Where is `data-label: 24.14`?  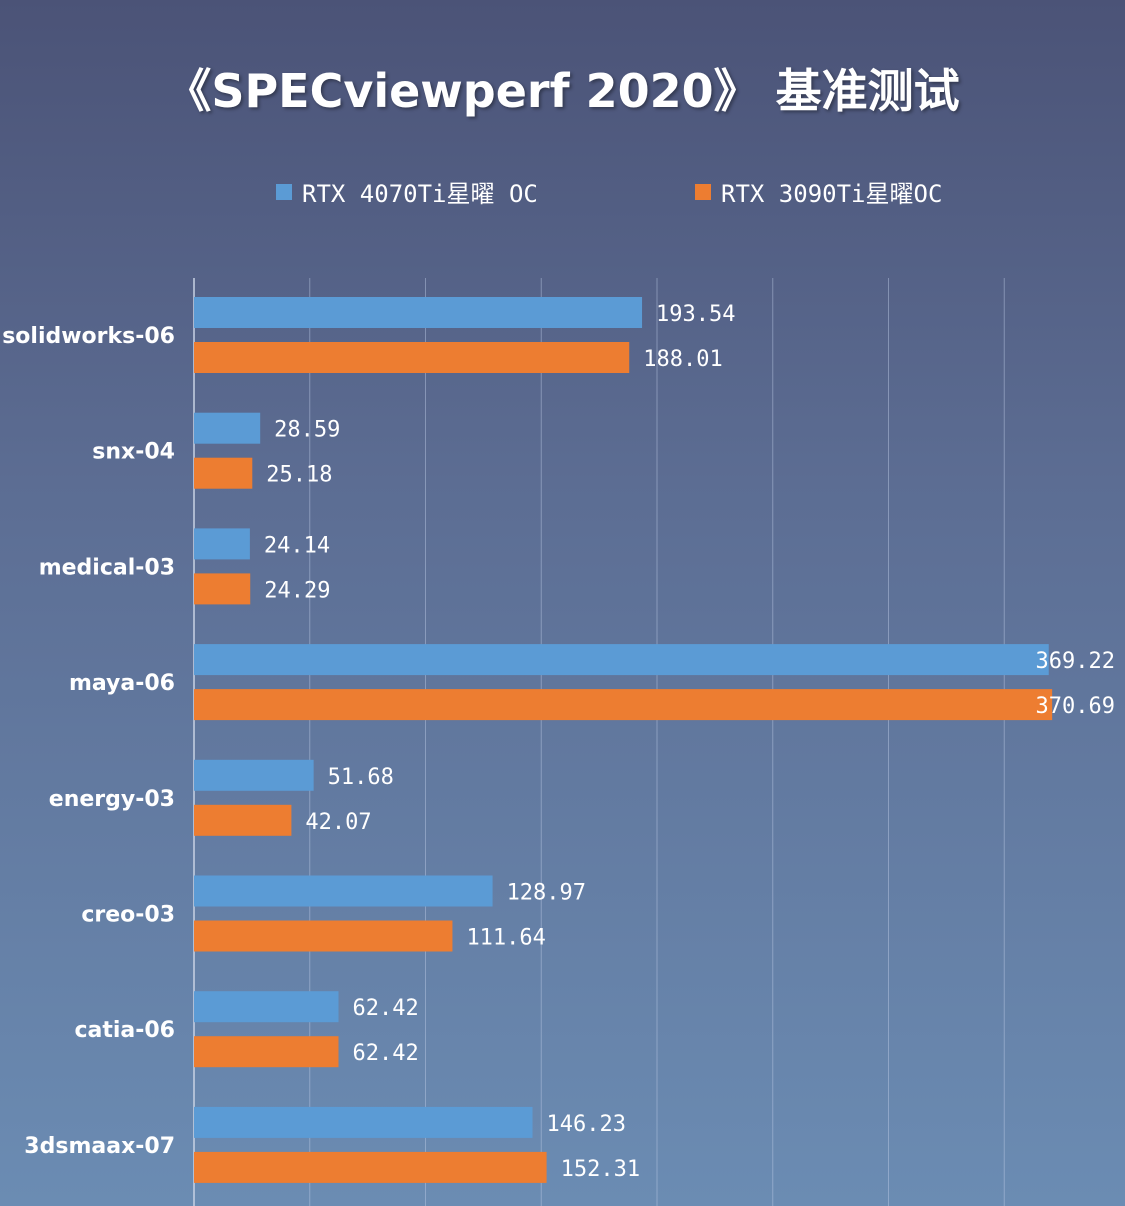
data-label: 24.14 is located at coordinates (297, 545).